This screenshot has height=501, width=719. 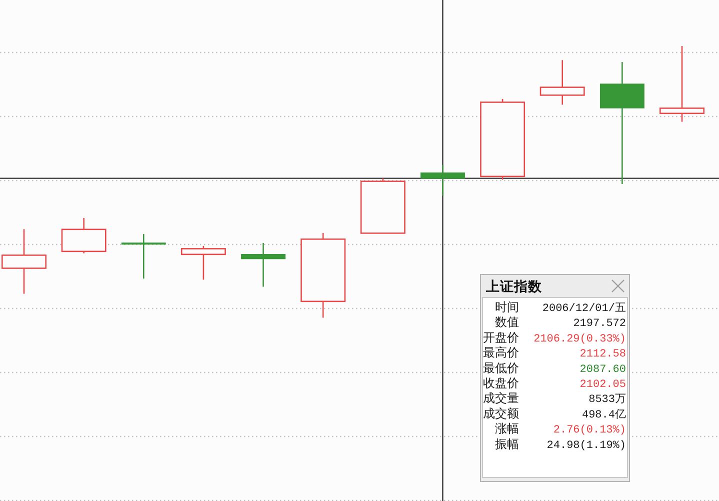 What do you see at coordinates (501, 398) in the screenshot?
I see `text: 成交量` at bounding box center [501, 398].